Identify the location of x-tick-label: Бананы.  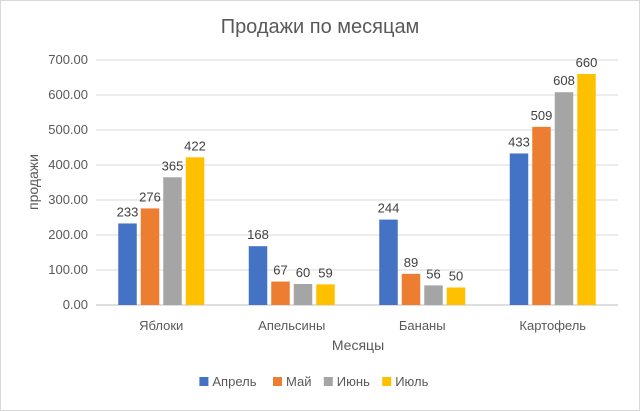
(422, 325).